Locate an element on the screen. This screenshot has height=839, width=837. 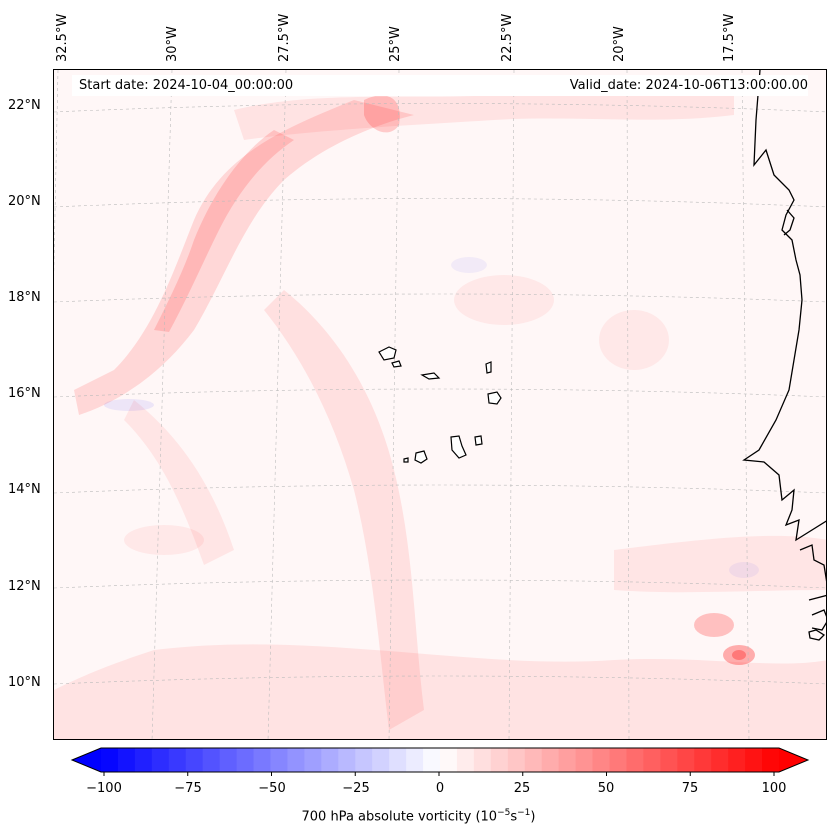
colorbar-title: 700 hPa absolute vorticity (10−5s−1) is located at coordinates (418, 816).